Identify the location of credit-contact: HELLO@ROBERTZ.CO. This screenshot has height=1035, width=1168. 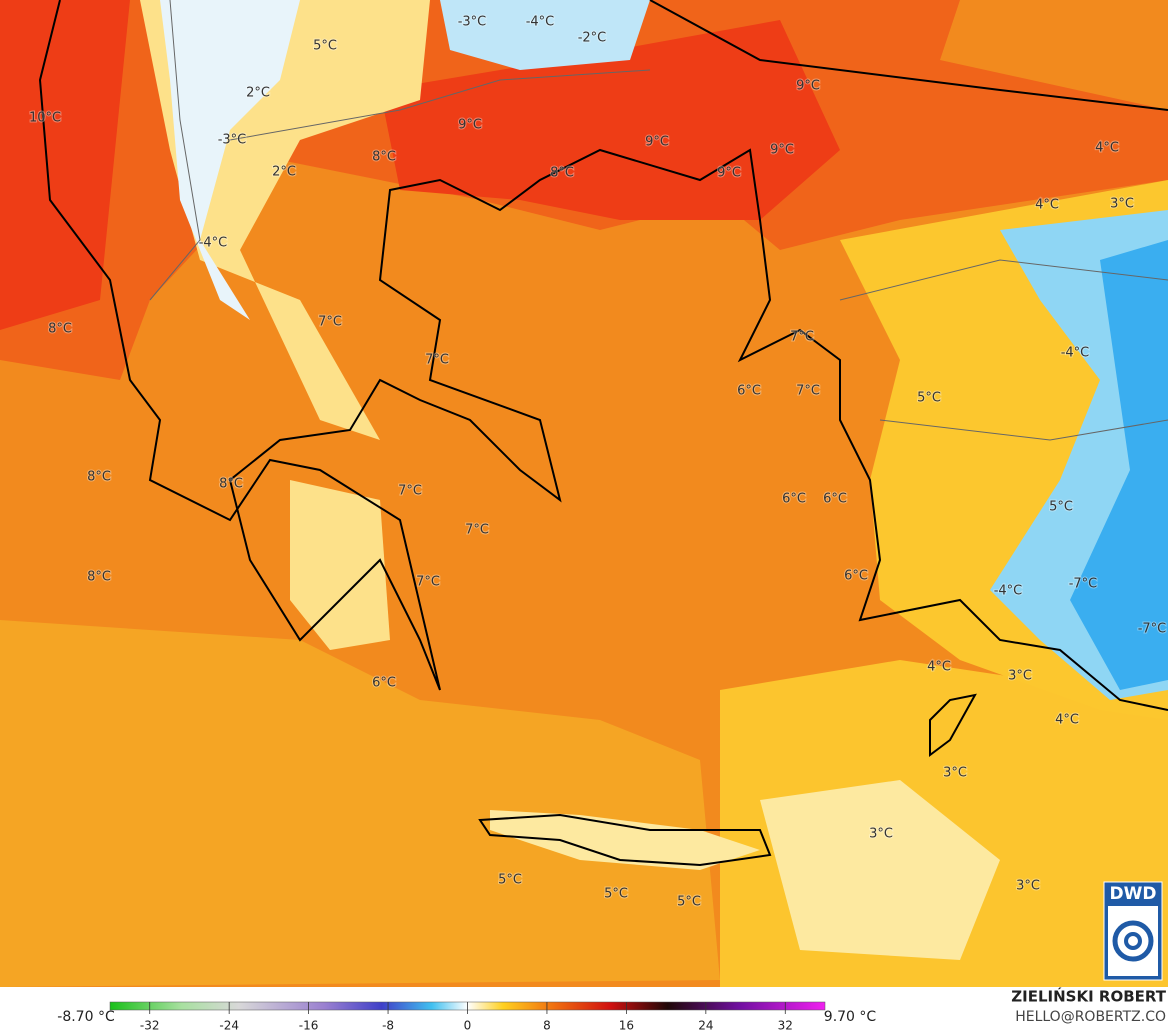
(1090, 1017).